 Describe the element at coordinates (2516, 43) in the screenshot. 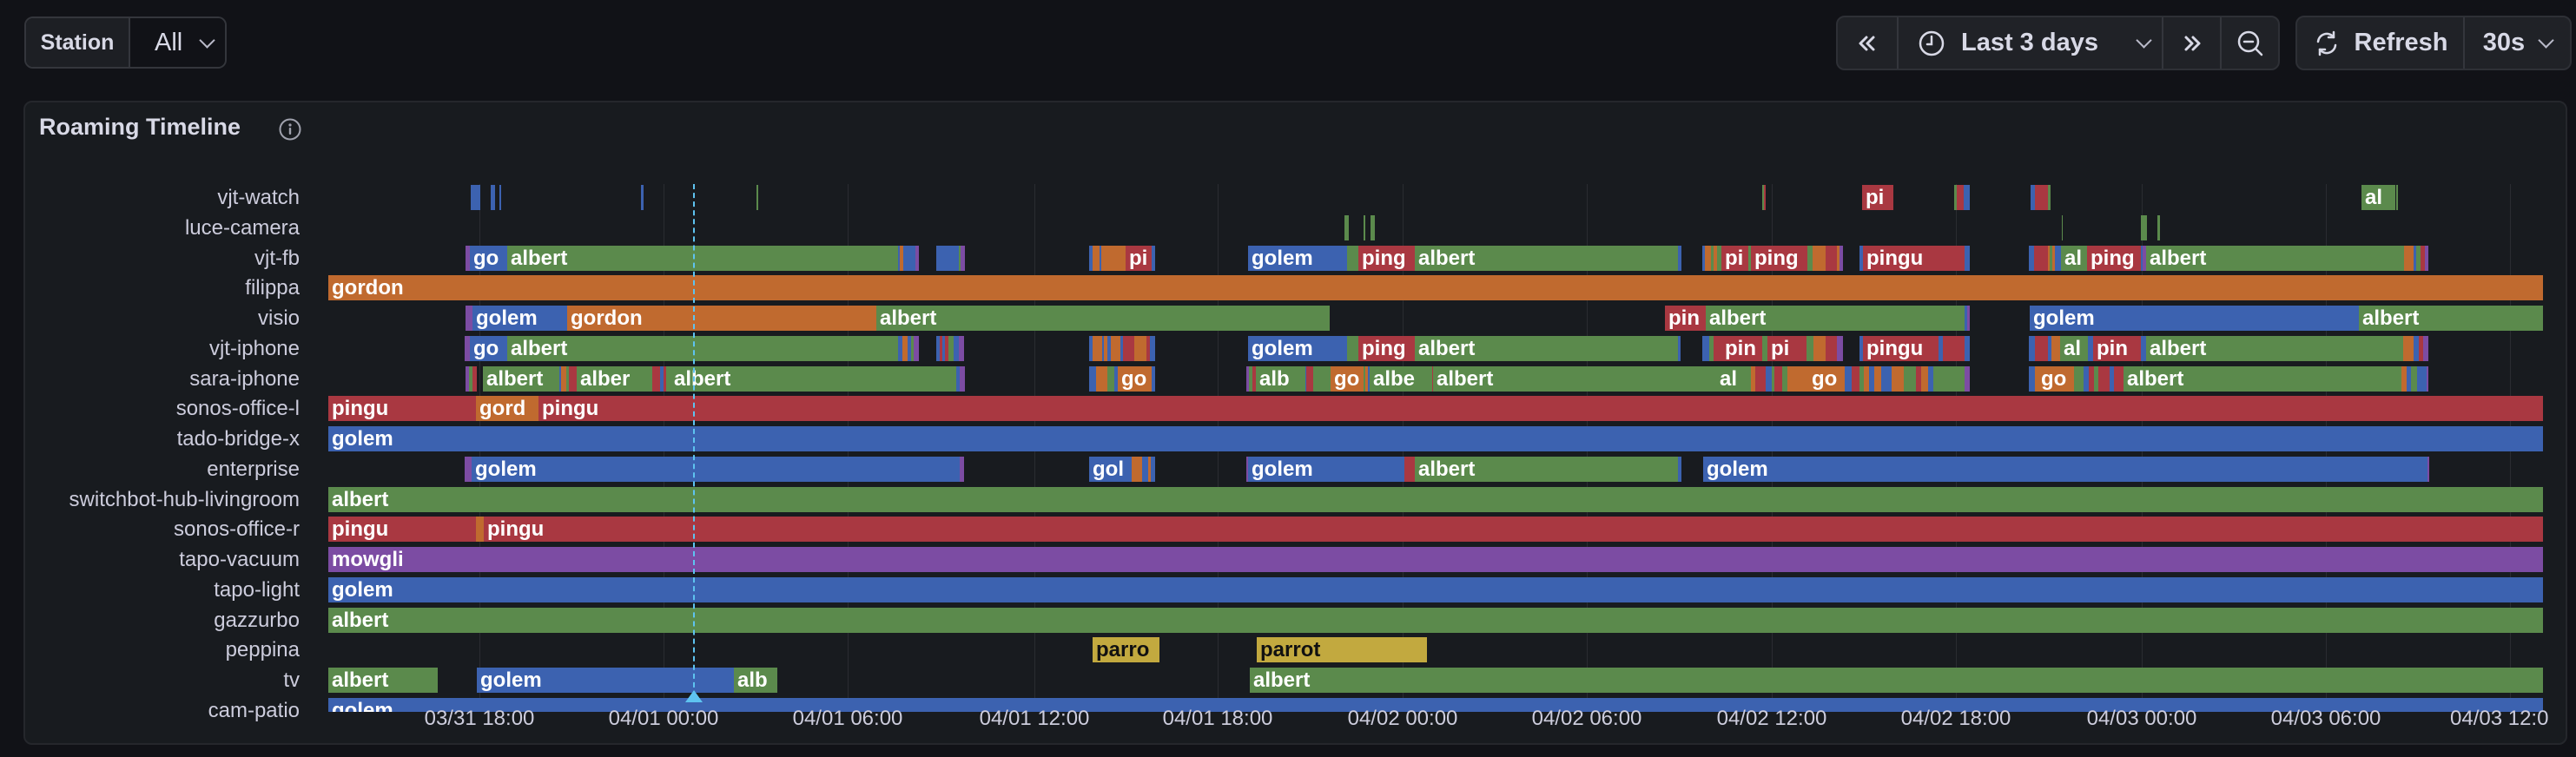

I see `refresh-interval-picker: 30s` at that location.